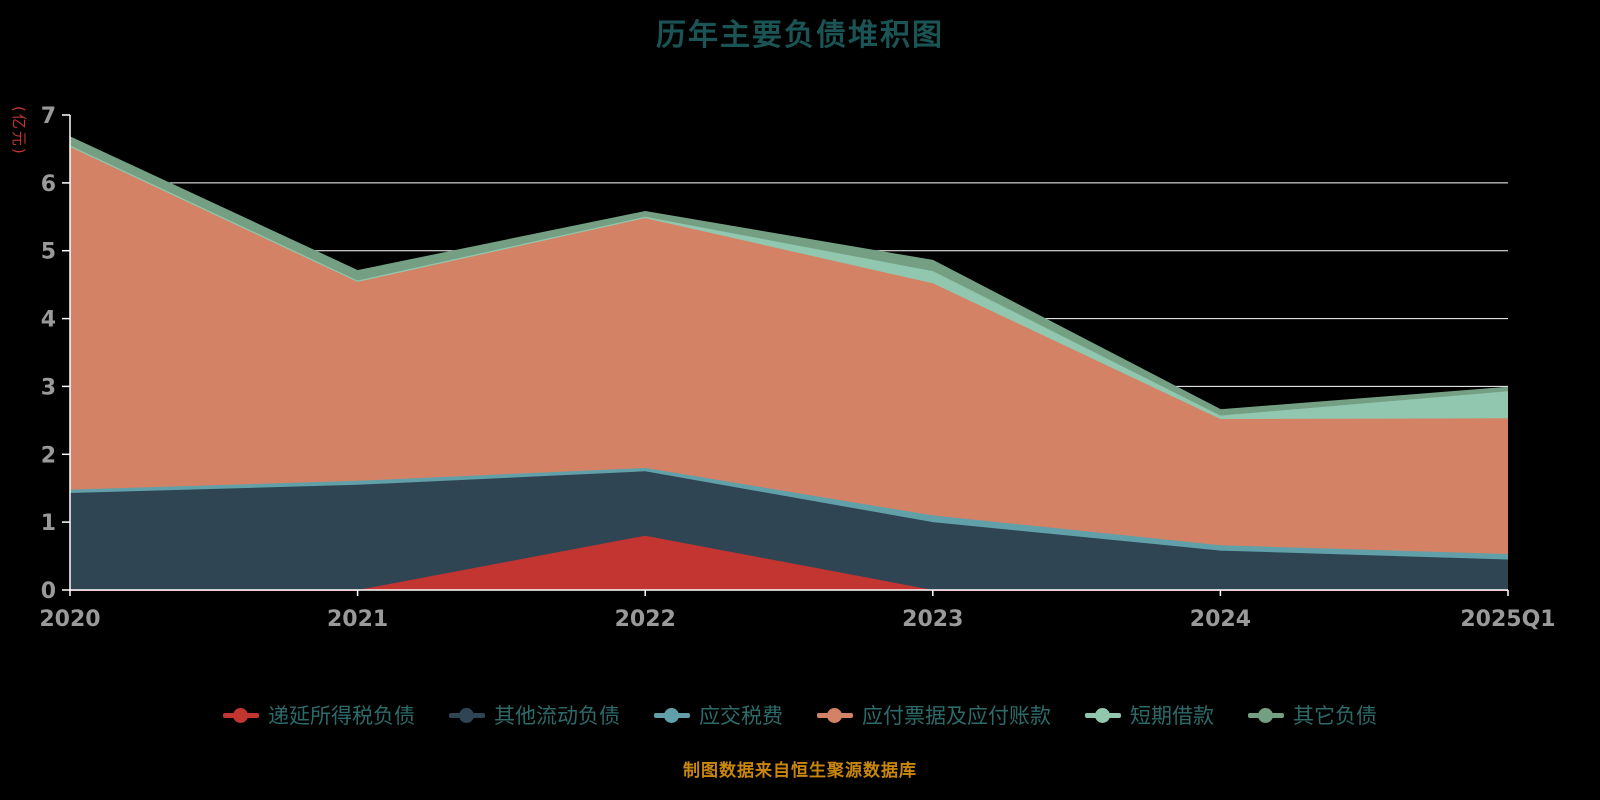  I want to click on legend-item-4: 短期借款, so click(1149, 715).